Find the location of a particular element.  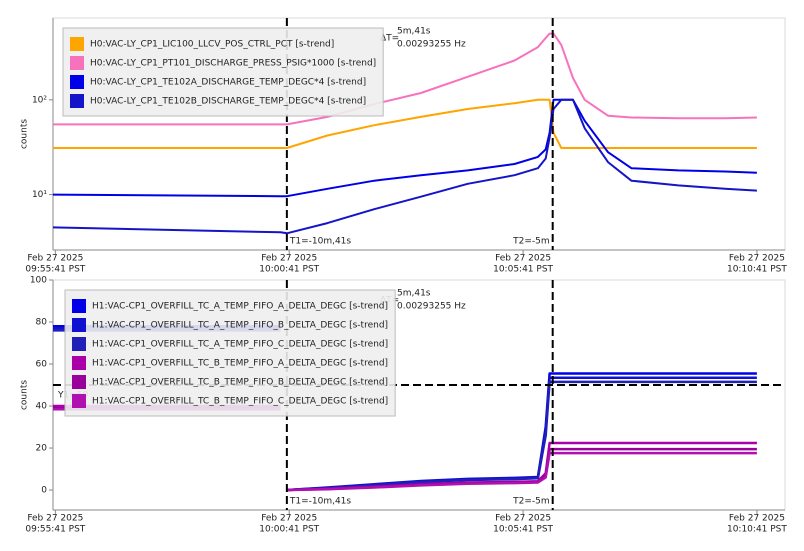

y-tick-label: 0 is located at coordinates (44, 491).